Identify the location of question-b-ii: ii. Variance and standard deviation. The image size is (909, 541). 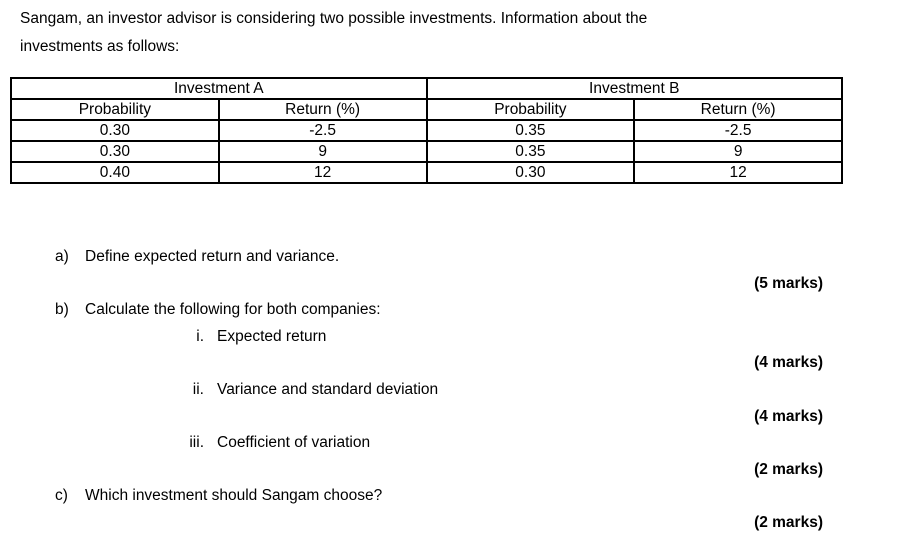
(454, 390).